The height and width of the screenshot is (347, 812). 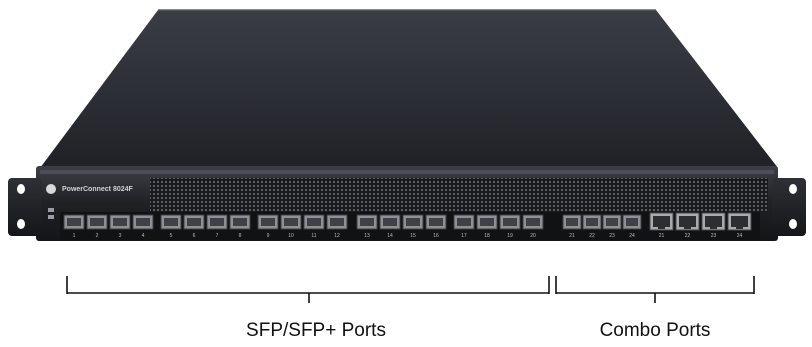 I want to click on sfp-port-number: 19, so click(x=510, y=236).